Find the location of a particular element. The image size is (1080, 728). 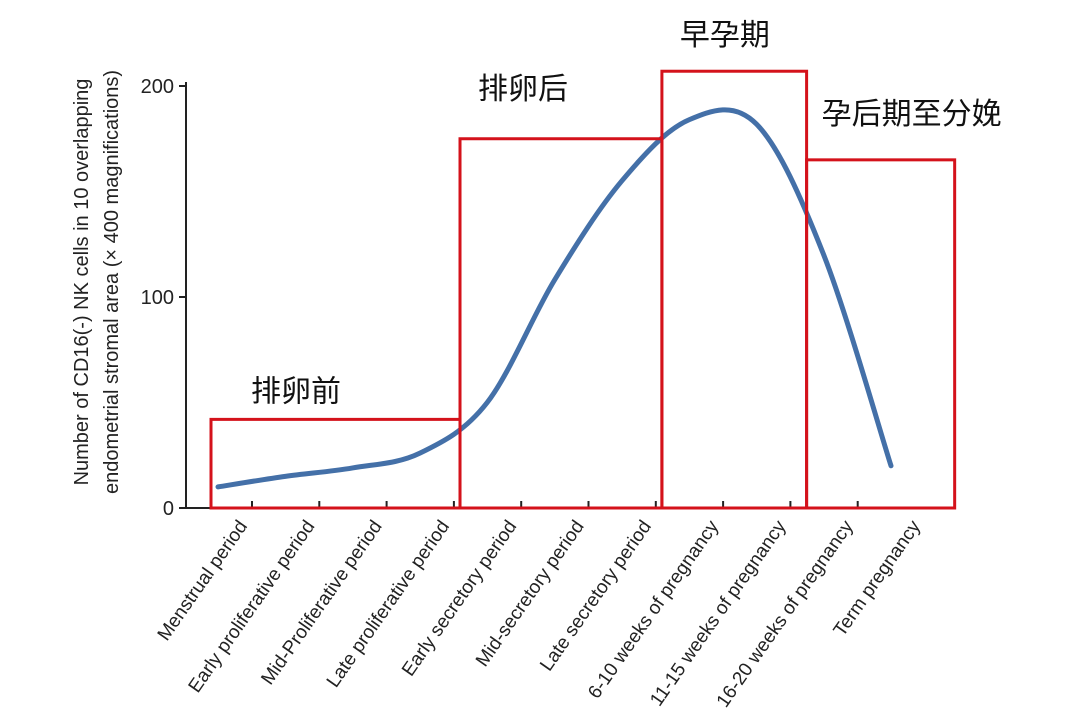

x-category-label: 11-15 weeks of pregnancy is located at coordinates (718, 613).